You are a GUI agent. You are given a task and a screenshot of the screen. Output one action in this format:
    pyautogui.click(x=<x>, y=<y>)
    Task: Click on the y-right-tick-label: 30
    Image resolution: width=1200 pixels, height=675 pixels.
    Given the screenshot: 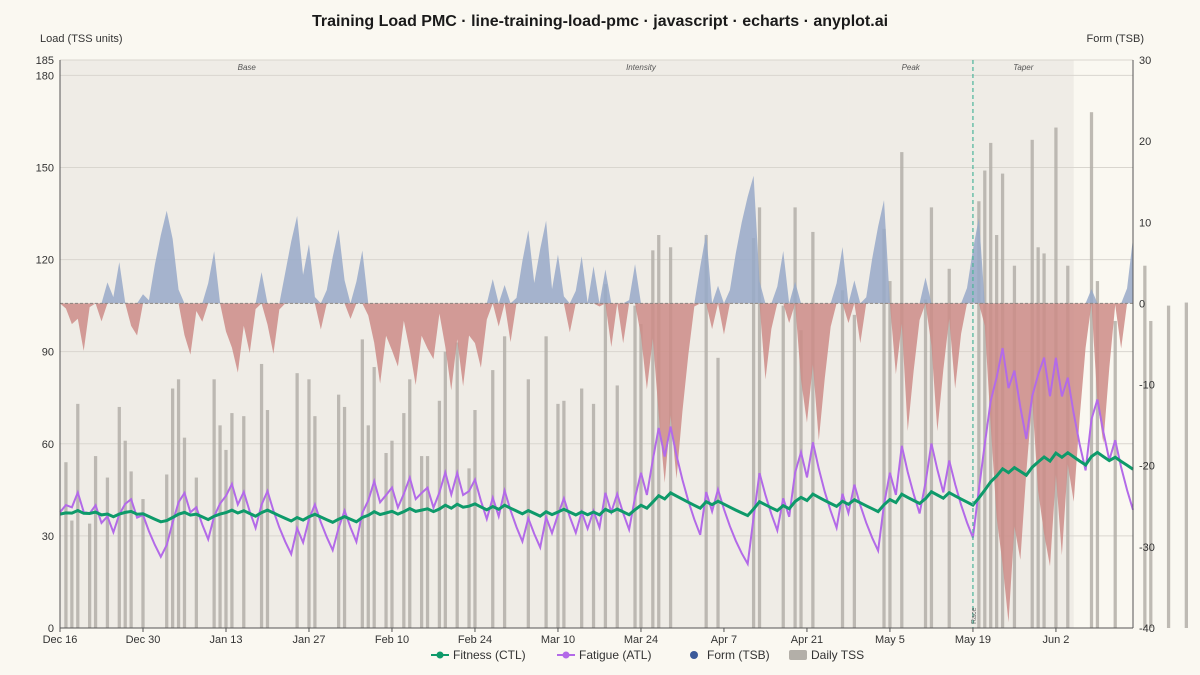 What is the action you would take?
    pyautogui.click(x=1145, y=61)
    